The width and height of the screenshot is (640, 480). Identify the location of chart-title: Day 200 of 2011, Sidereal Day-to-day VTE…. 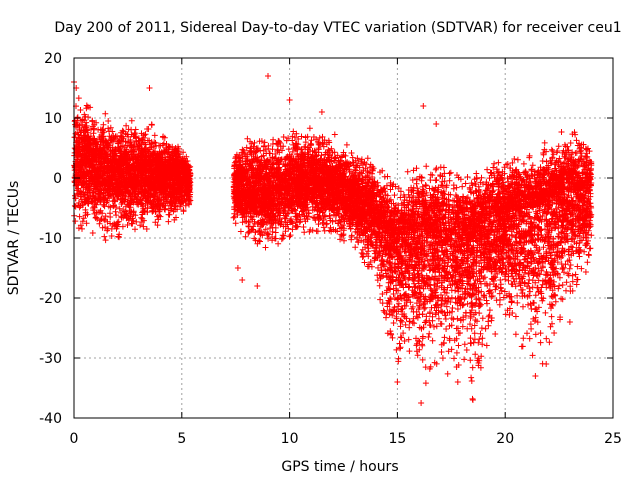
(337, 28).